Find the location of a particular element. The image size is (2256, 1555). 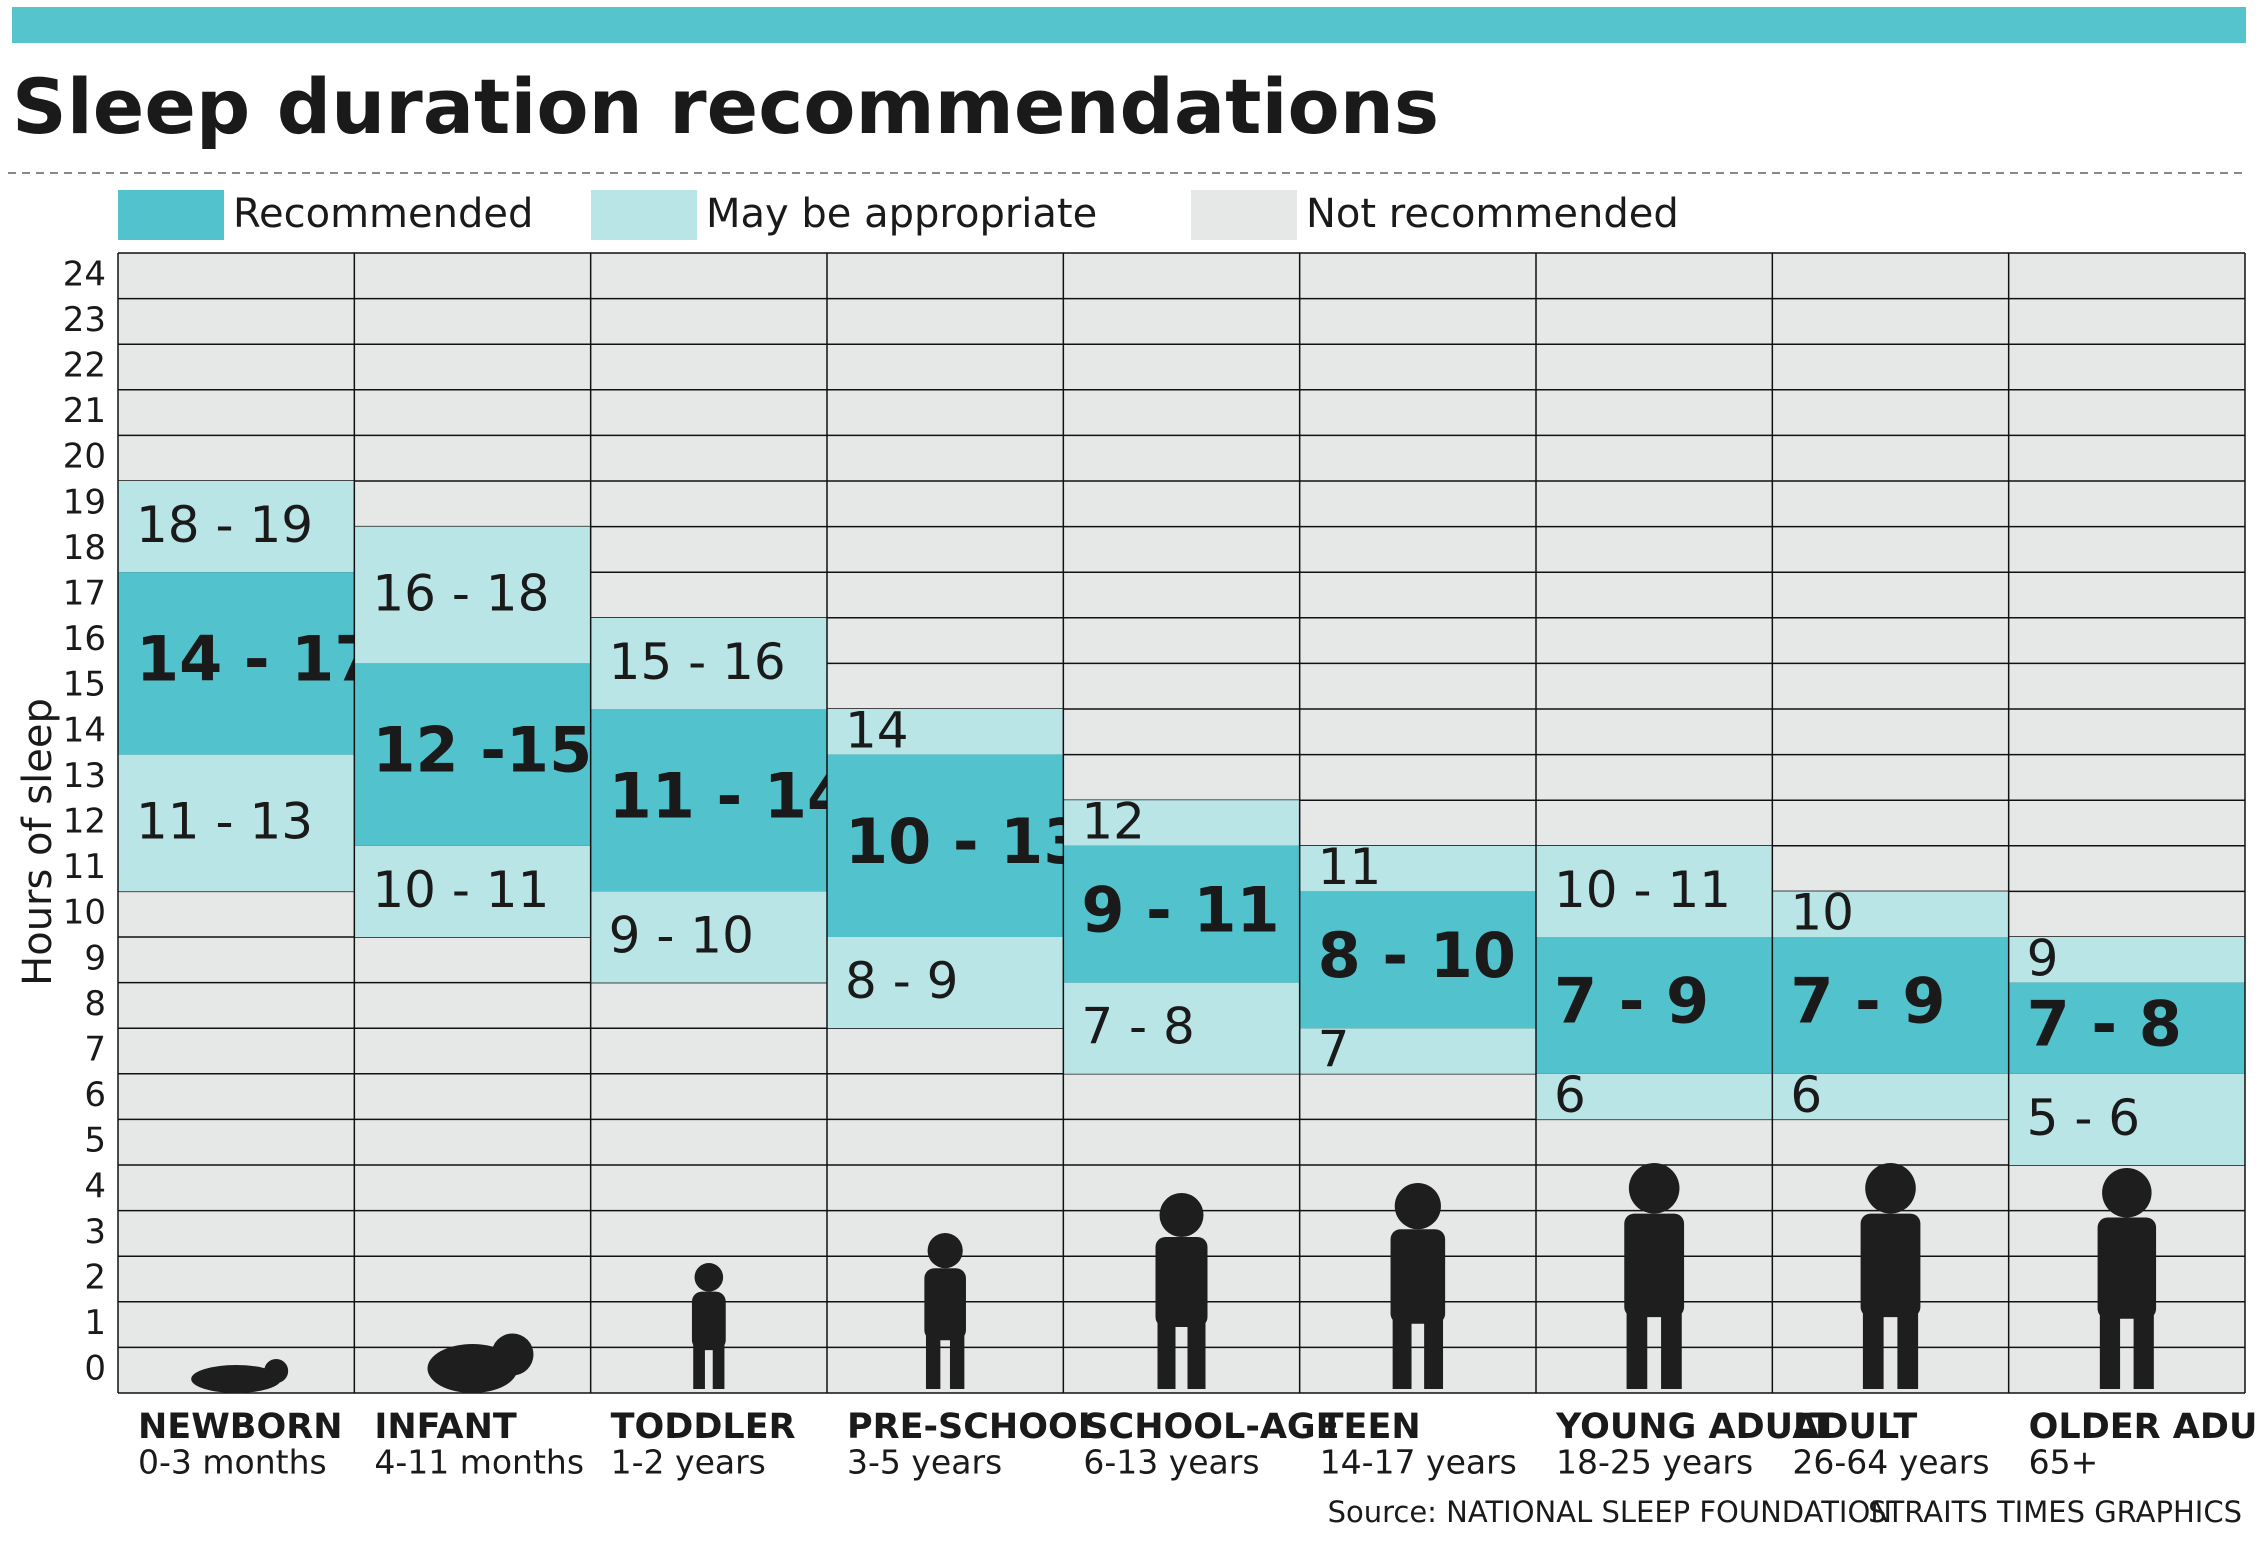

y-axis-label: Hours of sleep is located at coordinates (38, 842).